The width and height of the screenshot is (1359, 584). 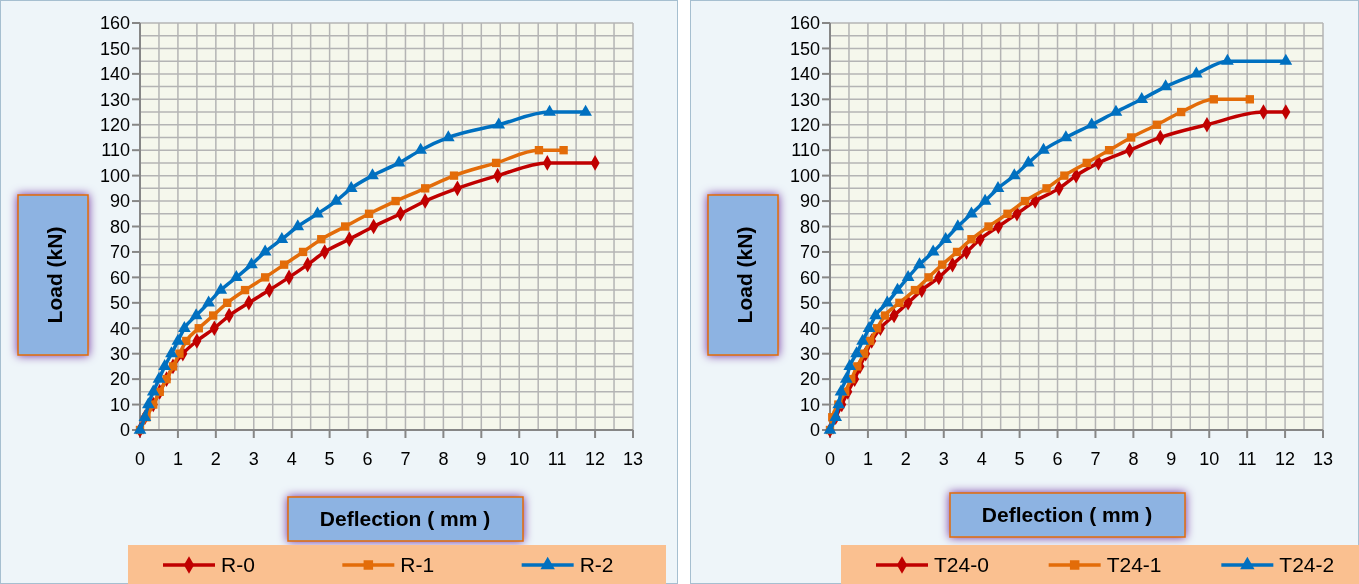 I want to click on legend-label: R-0, so click(x=238, y=564).